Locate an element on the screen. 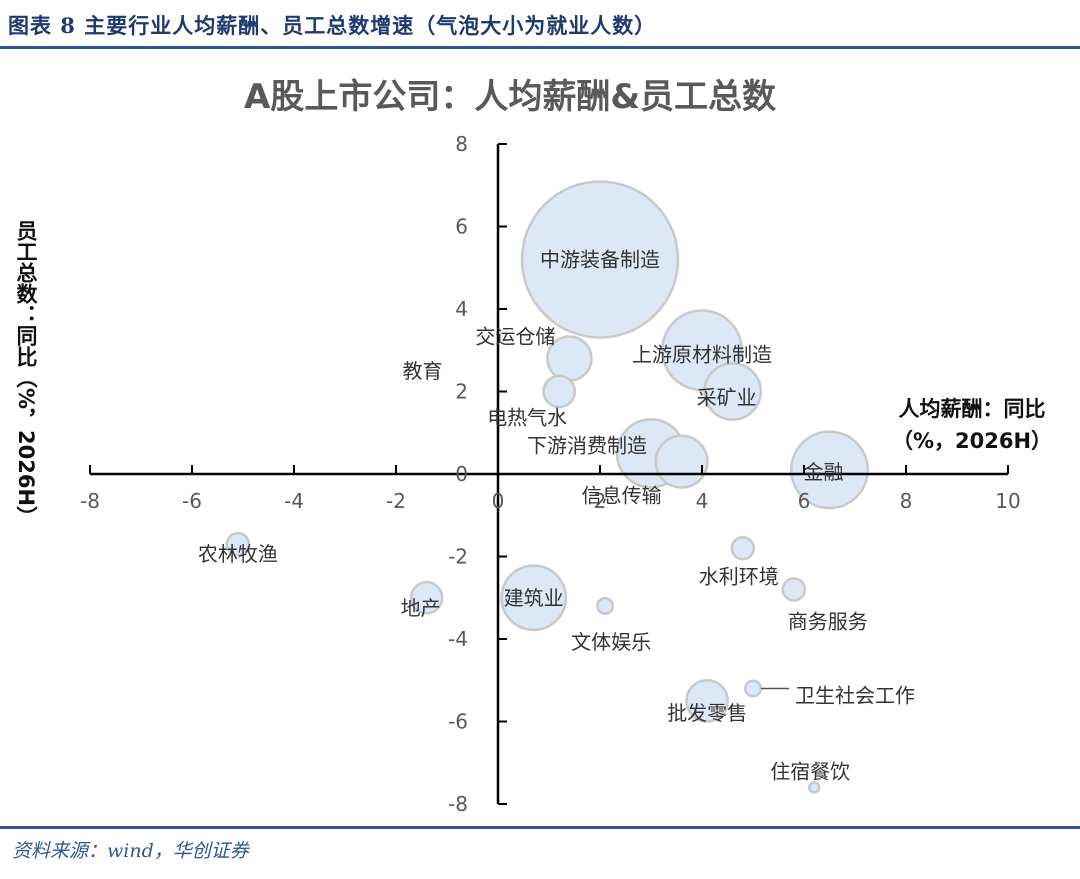  bubble-采矿业 is located at coordinates (732, 391).